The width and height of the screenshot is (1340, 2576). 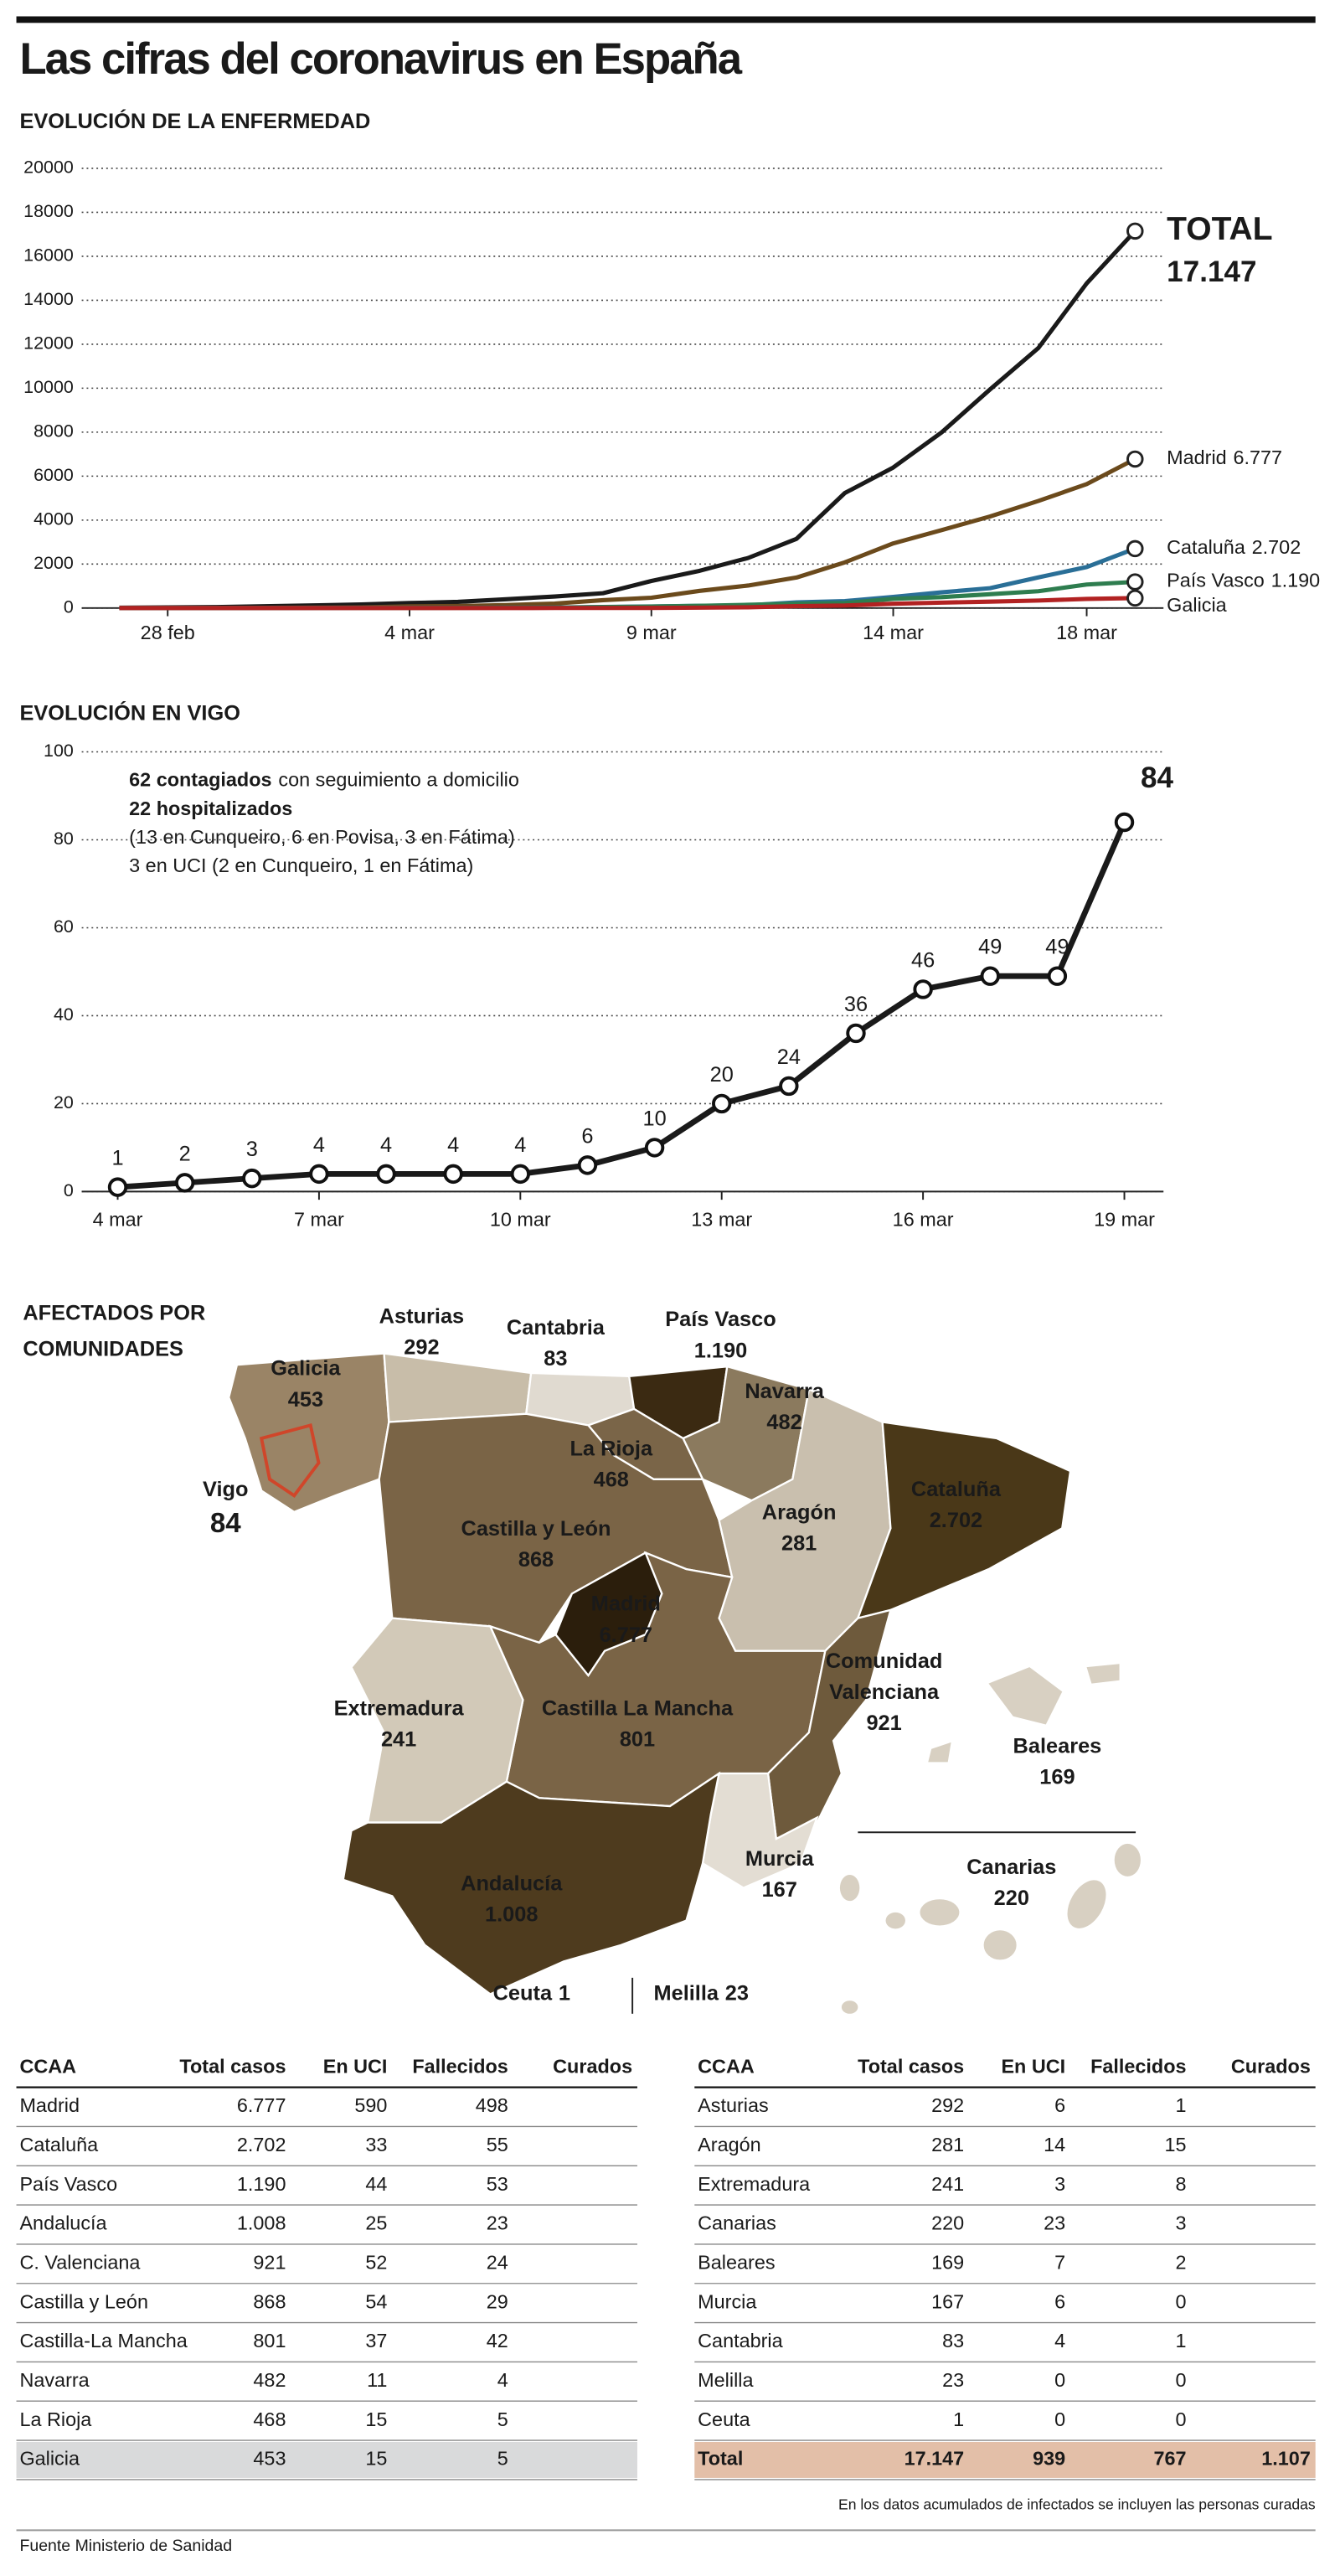 I want to click on region-name: Canarias, so click(x=1011, y=1867).